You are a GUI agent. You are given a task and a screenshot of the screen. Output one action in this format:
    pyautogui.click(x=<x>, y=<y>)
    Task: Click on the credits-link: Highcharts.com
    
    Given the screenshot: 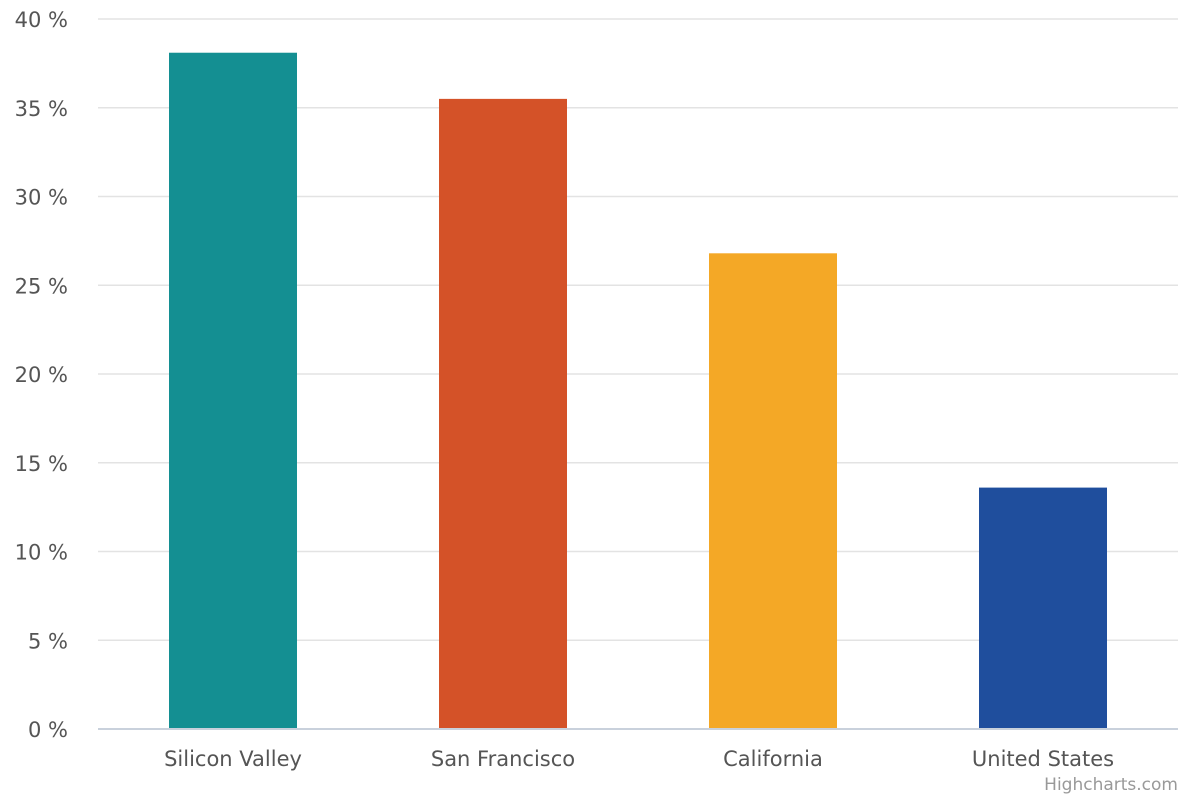 What is the action you would take?
    pyautogui.click(x=1111, y=785)
    